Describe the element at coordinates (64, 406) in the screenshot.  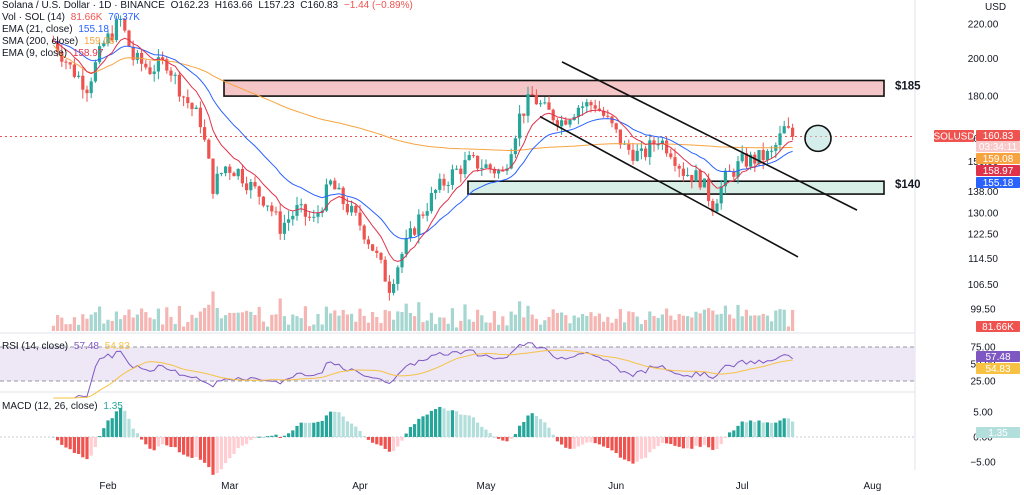
I see `macd-legend: MACD (12, 26, close) 1.35` at that location.